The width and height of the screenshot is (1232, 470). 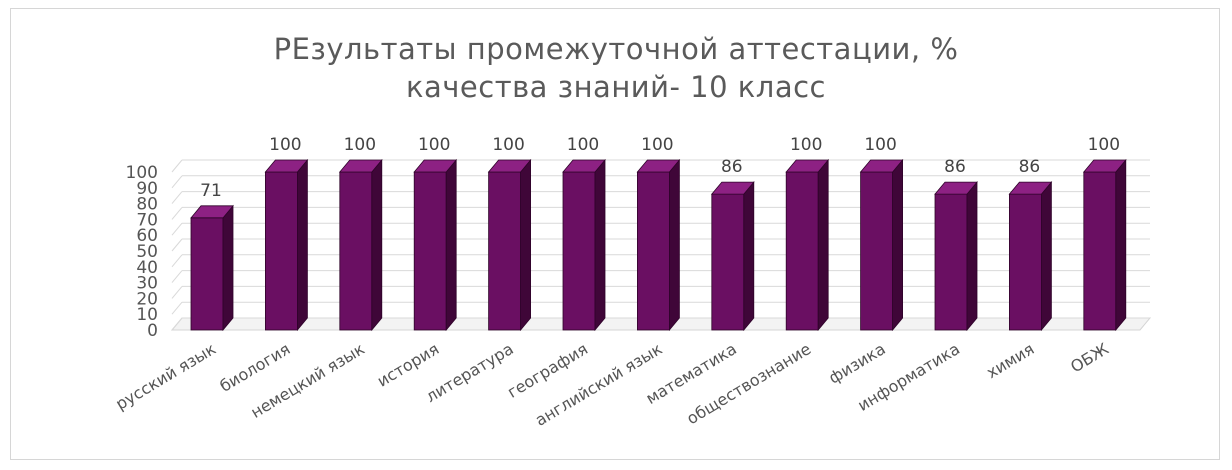 I want to click on x-tick-label: физика, so click(x=856, y=363).